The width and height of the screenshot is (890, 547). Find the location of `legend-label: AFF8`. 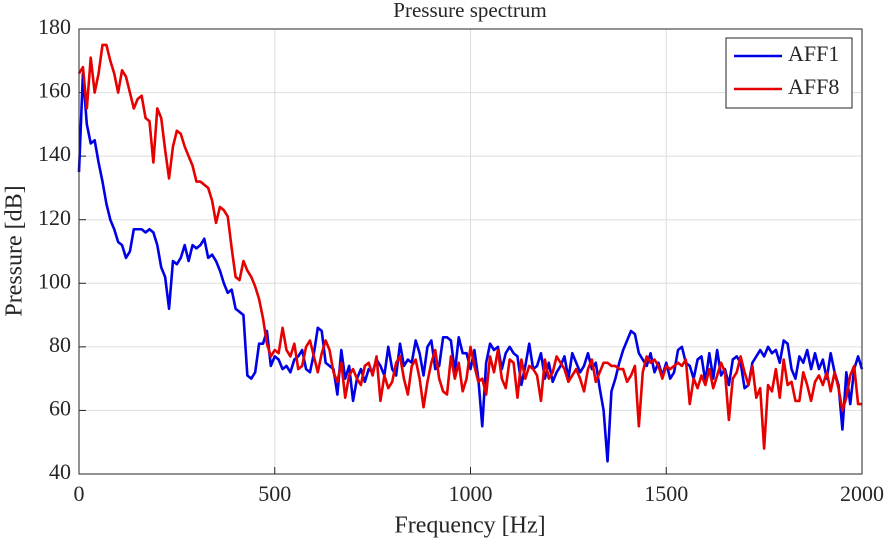

legend-label: AFF8 is located at coordinates (813, 86).